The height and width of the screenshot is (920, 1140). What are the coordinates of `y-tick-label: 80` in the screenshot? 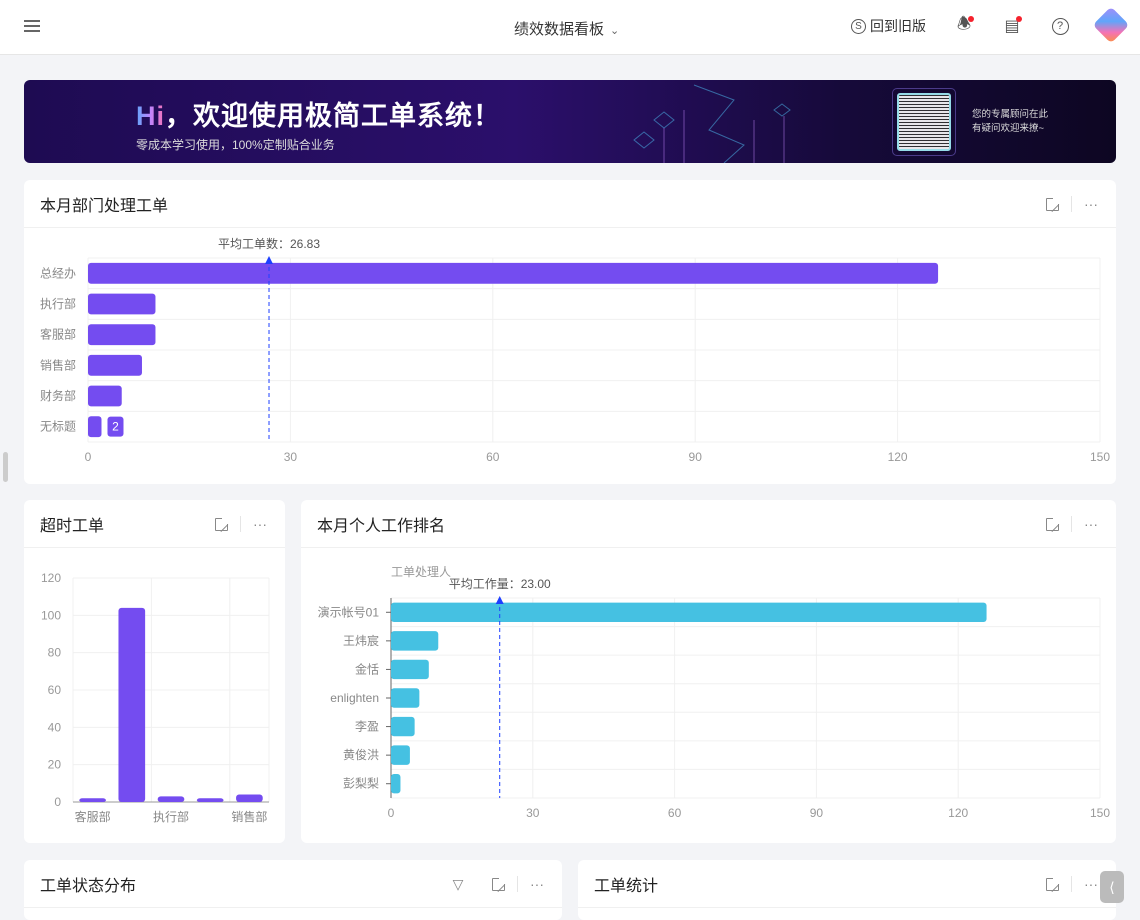 It's located at (55, 653).